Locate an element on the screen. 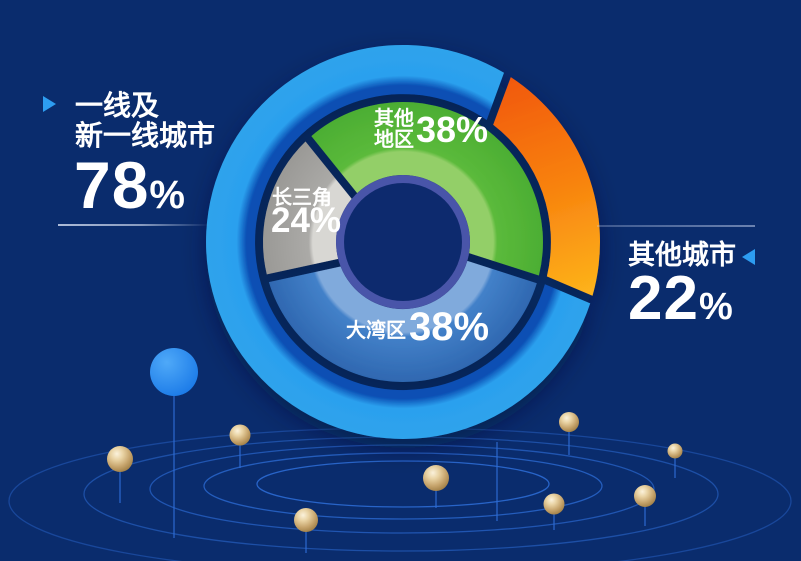 The width and height of the screenshot is (801, 561). right-stat-number: 22 is located at coordinates (663, 298).